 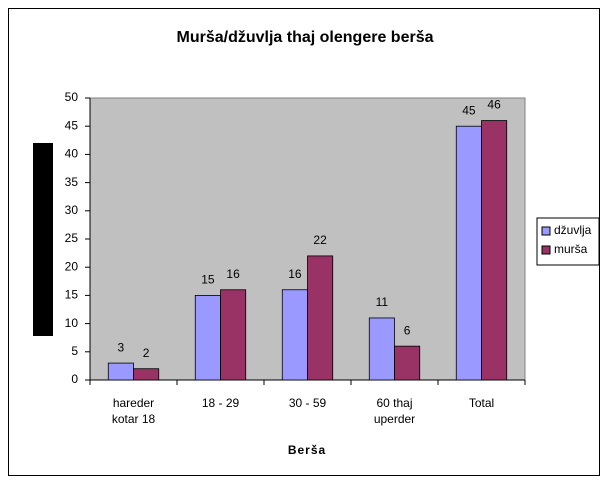 I want to click on value-label: 45, so click(x=469, y=110).